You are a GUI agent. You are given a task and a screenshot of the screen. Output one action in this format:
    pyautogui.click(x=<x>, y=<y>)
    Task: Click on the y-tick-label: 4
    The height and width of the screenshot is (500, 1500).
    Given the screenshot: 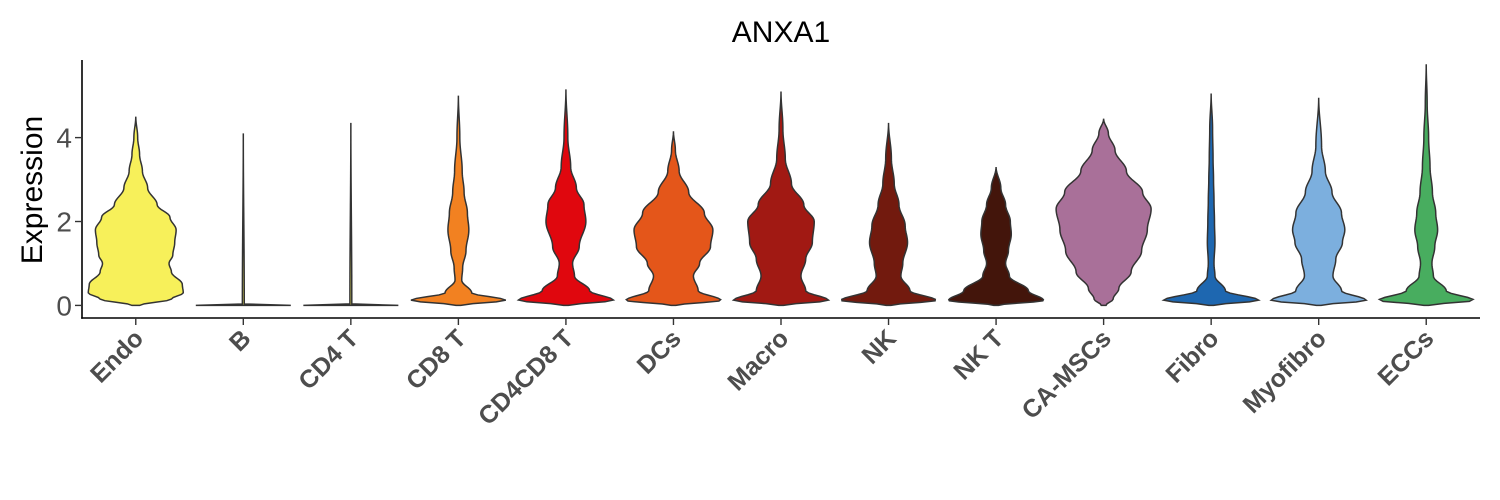 What is the action you would take?
    pyautogui.click(x=64, y=138)
    